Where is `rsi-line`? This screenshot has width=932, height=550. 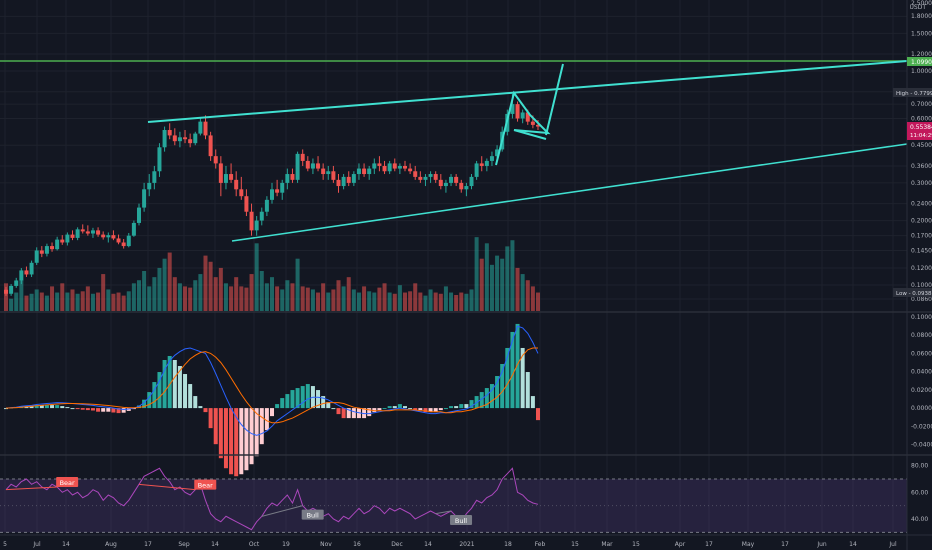 rsi-line is located at coordinates (272, 499).